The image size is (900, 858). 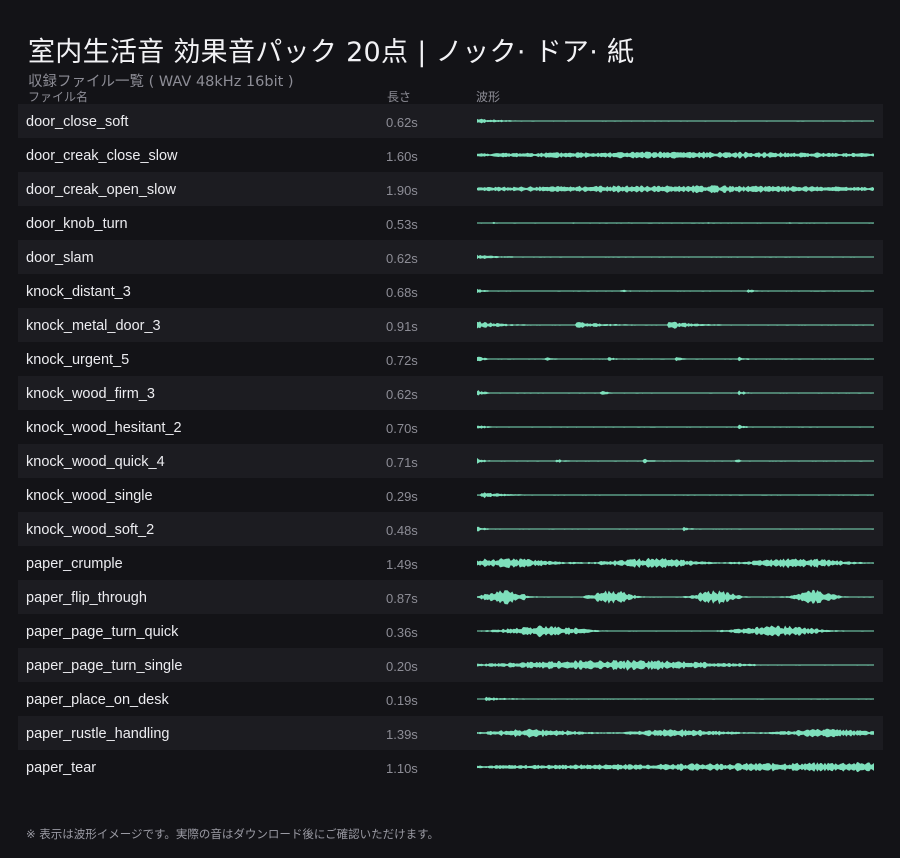 I want to click on file-length: 0.29s, so click(x=402, y=496).